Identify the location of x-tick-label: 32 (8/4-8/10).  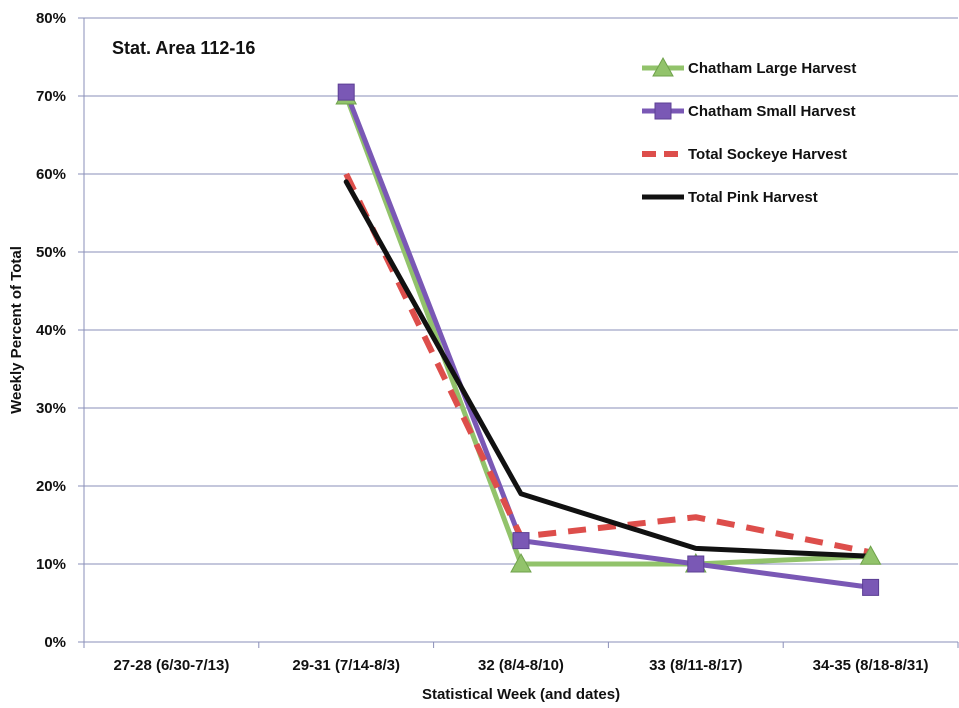
(521, 665).